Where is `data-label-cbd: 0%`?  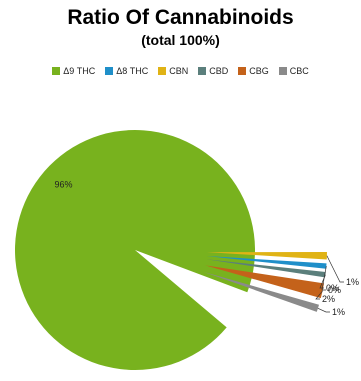 data-label-cbd: 0% is located at coordinates (332, 288).